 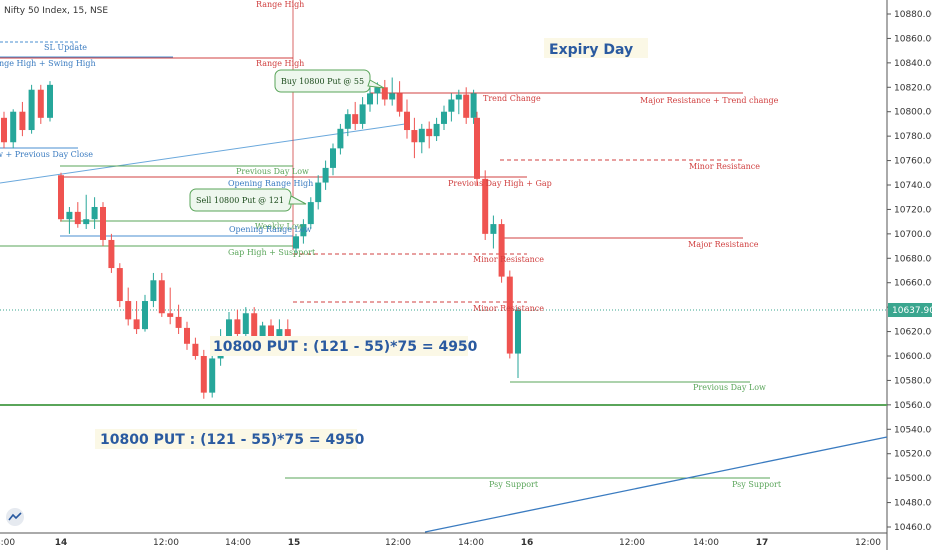 I want to click on label-sl-update: SL Update, so click(x=65, y=47).